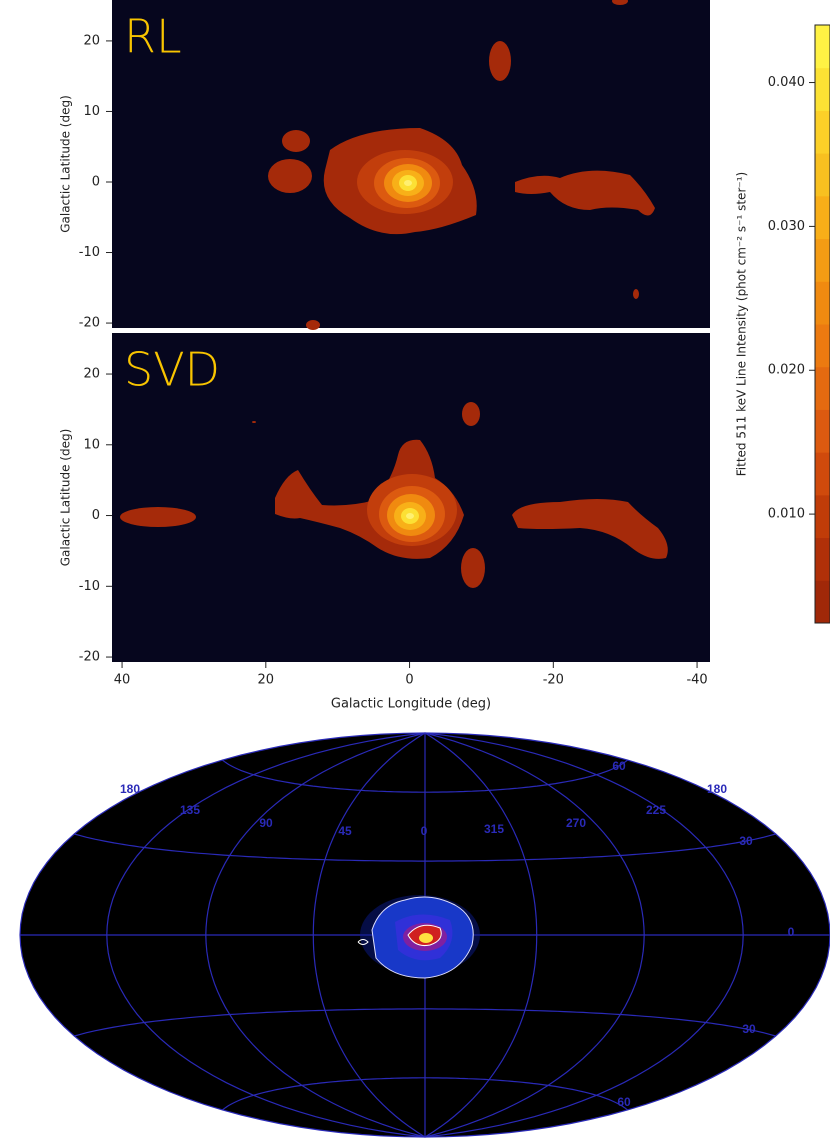 The width and height of the screenshot is (830, 1145). Describe the element at coordinates (122, 680) in the screenshot. I see `x-tick-label: 40` at that location.